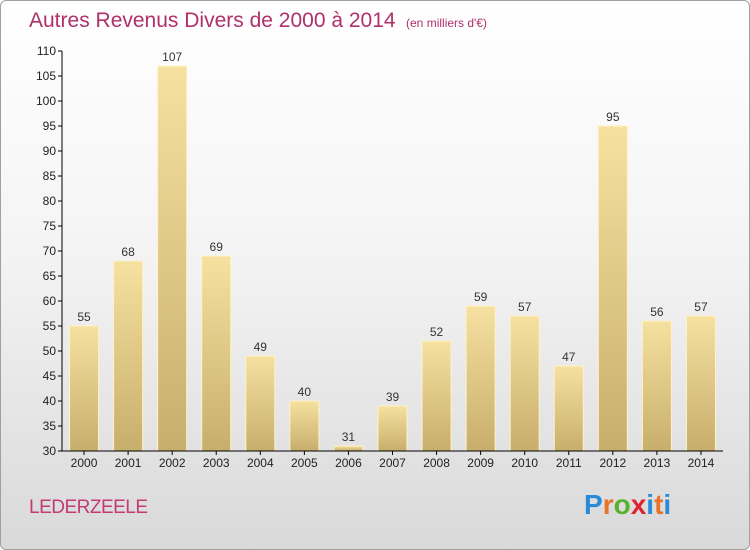 Image resolution: width=750 pixels, height=550 pixels. What do you see at coordinates (50, 376) in the screenshot?
I see `y-tick-label: 45` at bounding box center [50, 376].